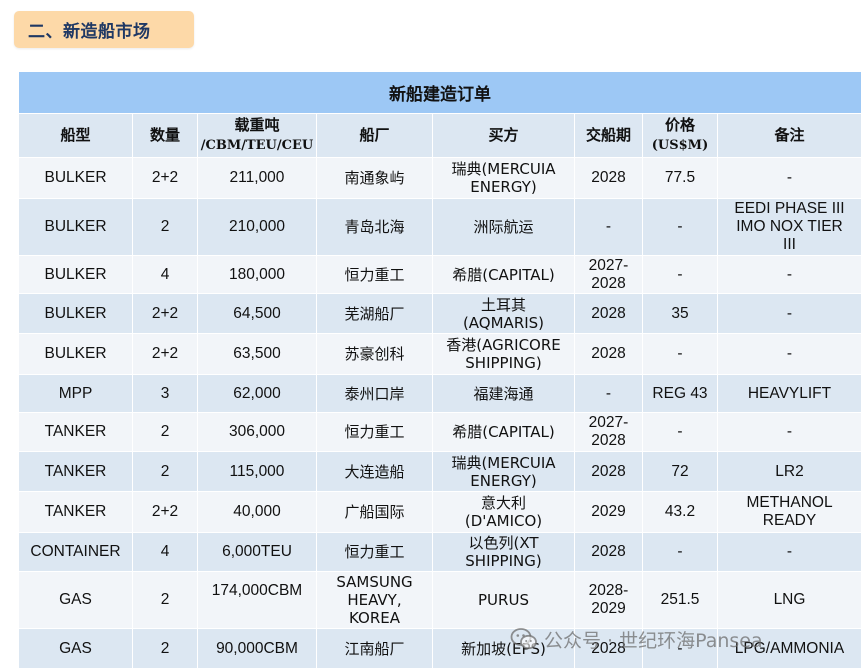 This screenshot has height=672, width=867. What do you see at coordinates (257, 590) in the screenshot?
I see `cell-dwt-line: 174,000CBM` at bounding box center [257, 590].